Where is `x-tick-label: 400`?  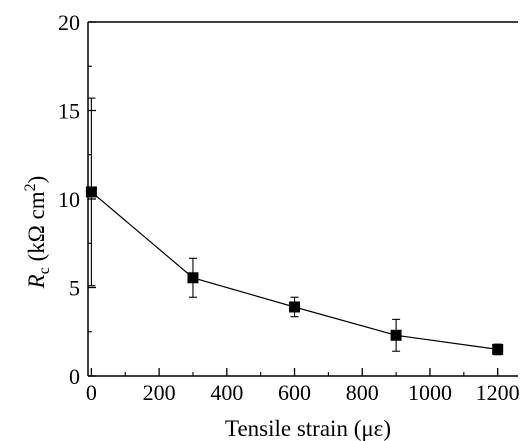
x-tick-label: 400 is located at coordinates (226, 392).